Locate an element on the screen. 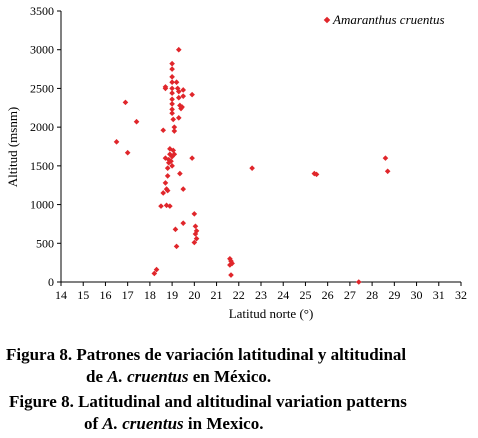 This screenshot has height=438, width=478. x-tick-label: 31 is located at coordinates (439, 295).